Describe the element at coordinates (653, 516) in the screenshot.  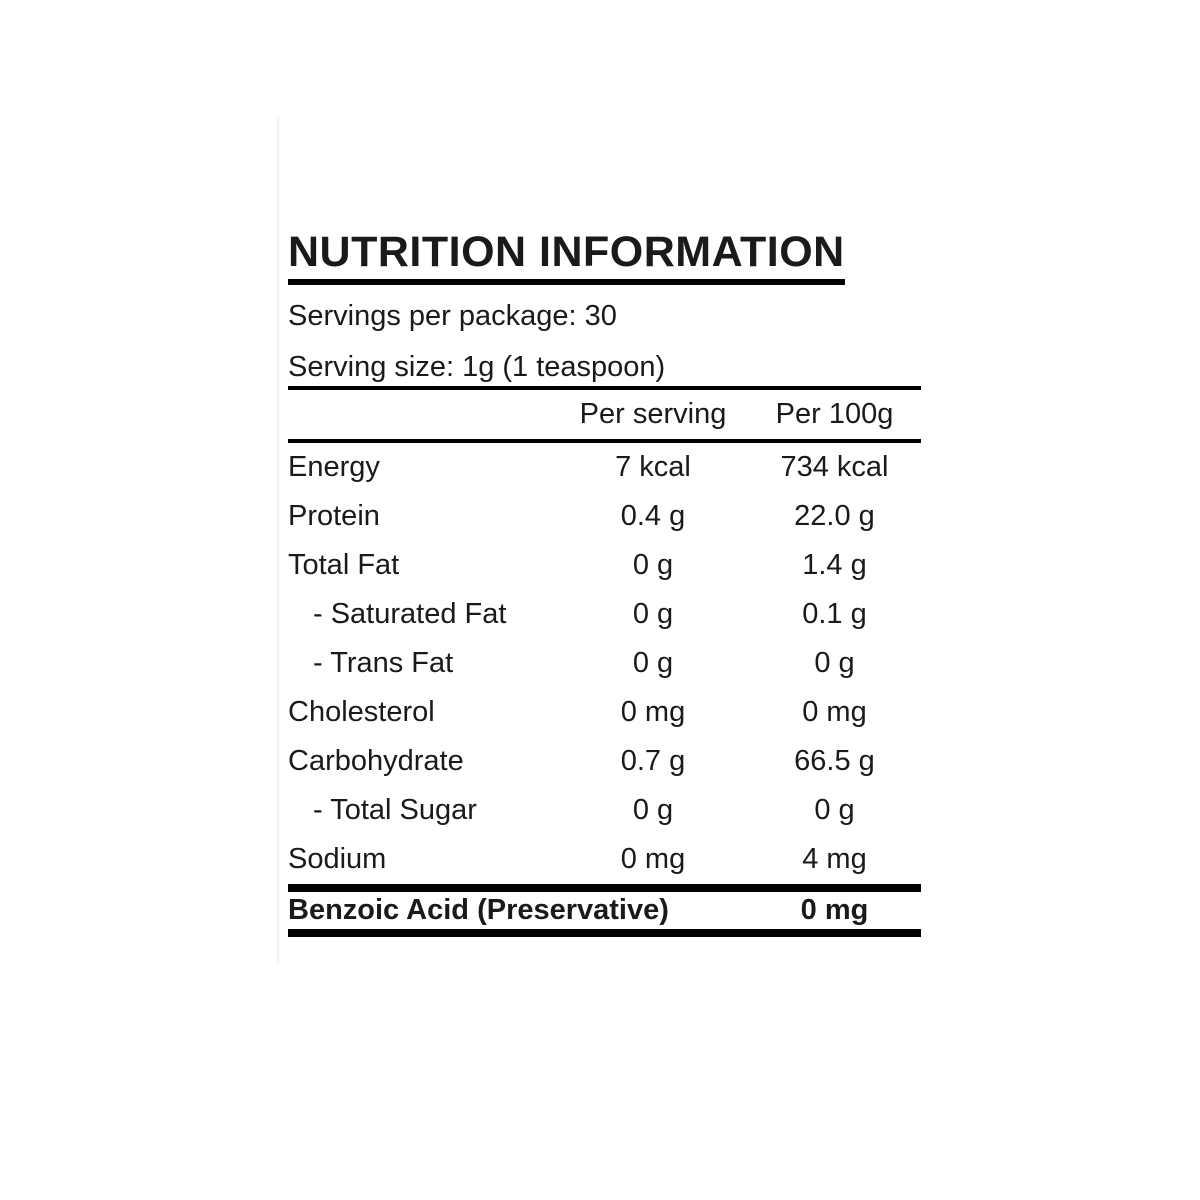
I see `per-serving-value: 0.4 g` at that location.